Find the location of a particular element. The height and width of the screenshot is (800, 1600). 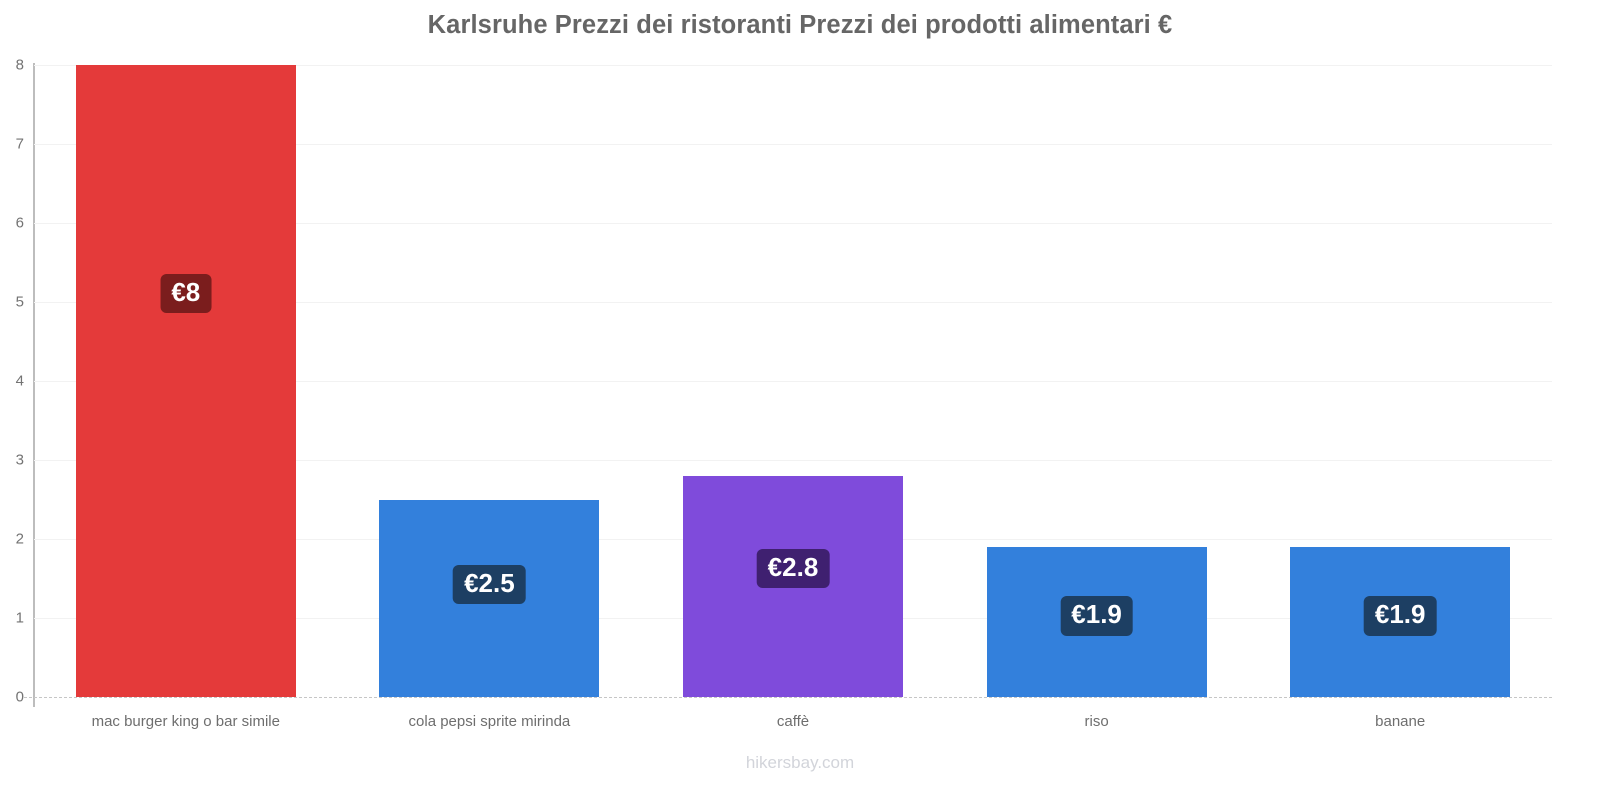

bar: €2.8 is located at coordinates (792, 586).